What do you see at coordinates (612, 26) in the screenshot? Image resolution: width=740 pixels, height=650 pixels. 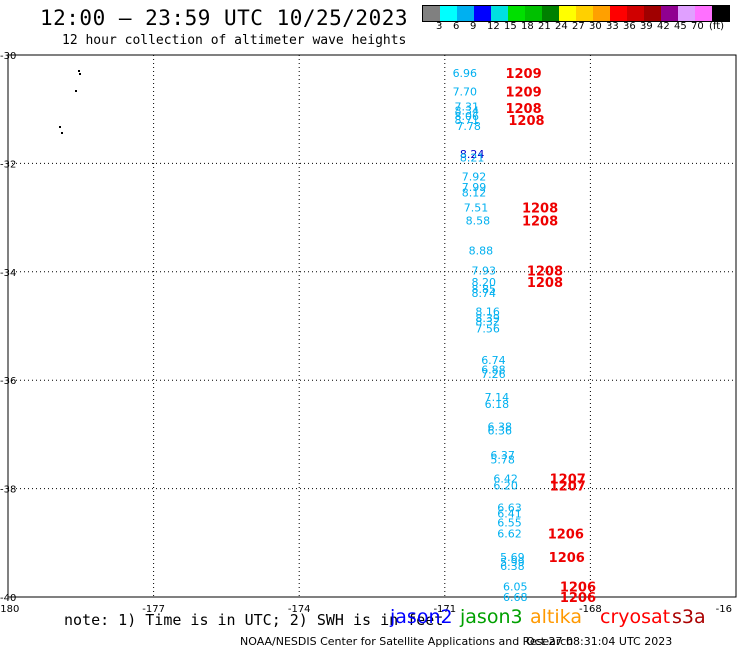 I see `legend-label: 33` at bounding box center [612, 26].